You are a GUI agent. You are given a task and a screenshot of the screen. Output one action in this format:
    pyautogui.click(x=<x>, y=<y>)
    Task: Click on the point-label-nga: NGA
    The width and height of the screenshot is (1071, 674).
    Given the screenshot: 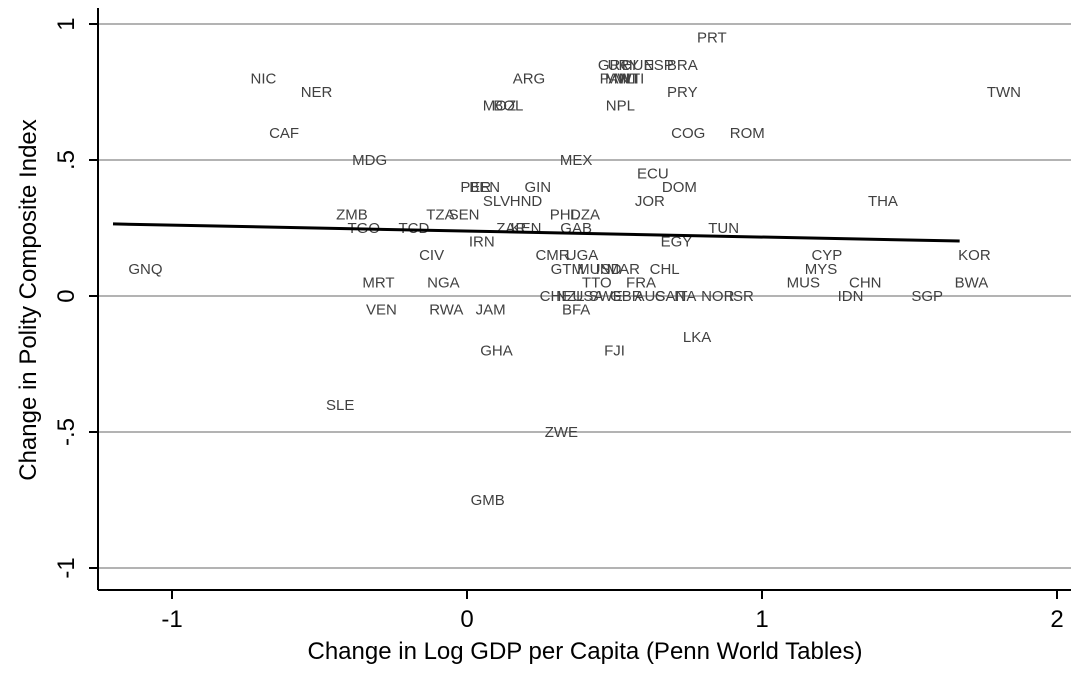 What is the action you would take?
    pyautogui.click(x=443, y=282)
    